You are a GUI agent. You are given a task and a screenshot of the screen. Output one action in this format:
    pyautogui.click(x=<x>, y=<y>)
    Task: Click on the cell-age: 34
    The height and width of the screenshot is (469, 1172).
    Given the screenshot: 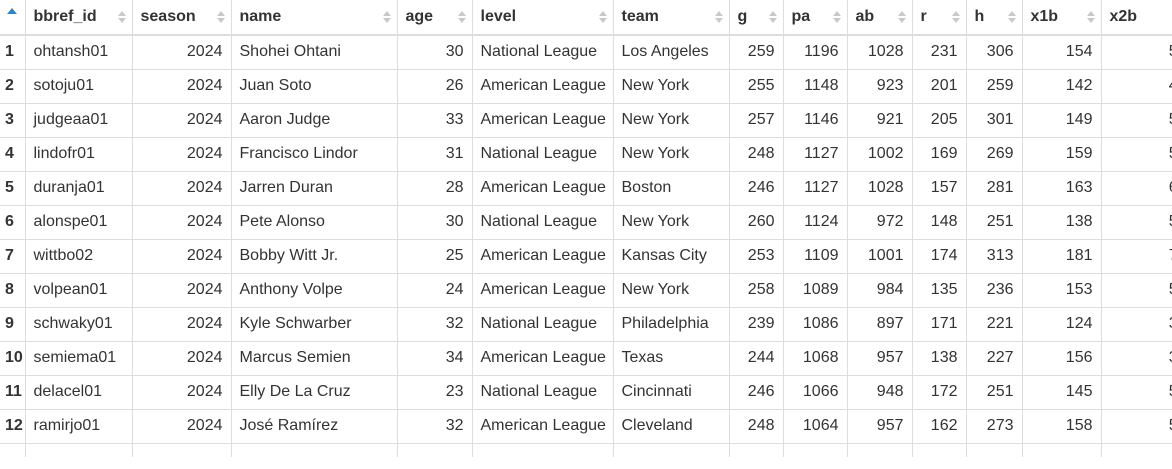 What is the action you would take?
    pyautogui.click(x=435, y=358)
    